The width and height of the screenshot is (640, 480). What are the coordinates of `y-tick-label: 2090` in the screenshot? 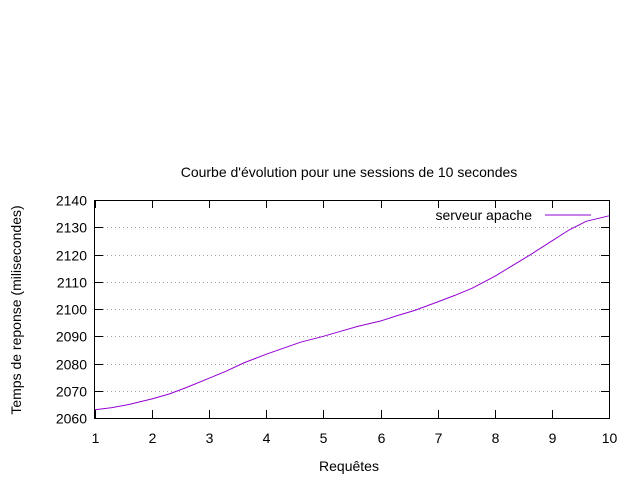 It's located at (71, 337).